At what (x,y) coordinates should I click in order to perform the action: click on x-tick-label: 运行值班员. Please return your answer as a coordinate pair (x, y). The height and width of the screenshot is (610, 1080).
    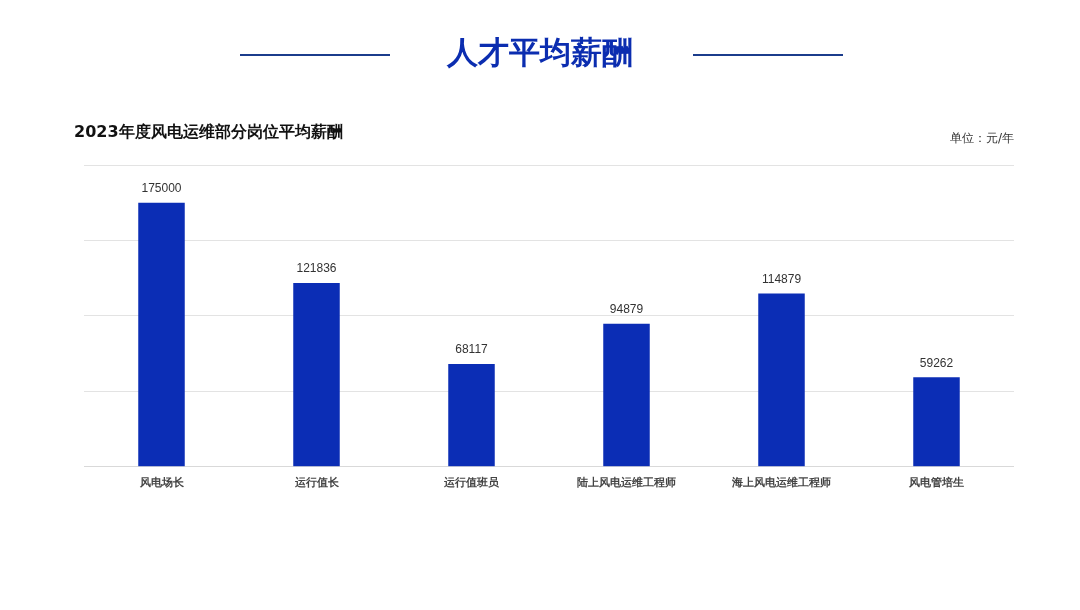
    Looking at the image, I should click on (471, 483).